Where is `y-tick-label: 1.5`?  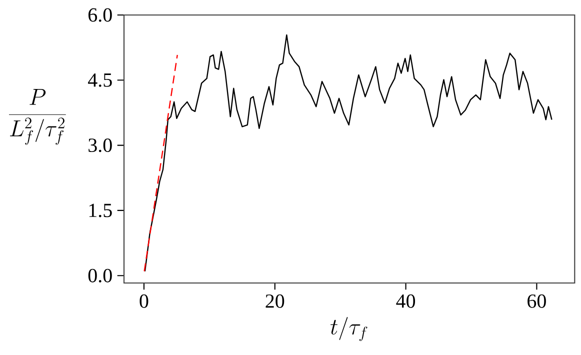
y-tick-label: 1.5 is located at coordinates (100, 211).